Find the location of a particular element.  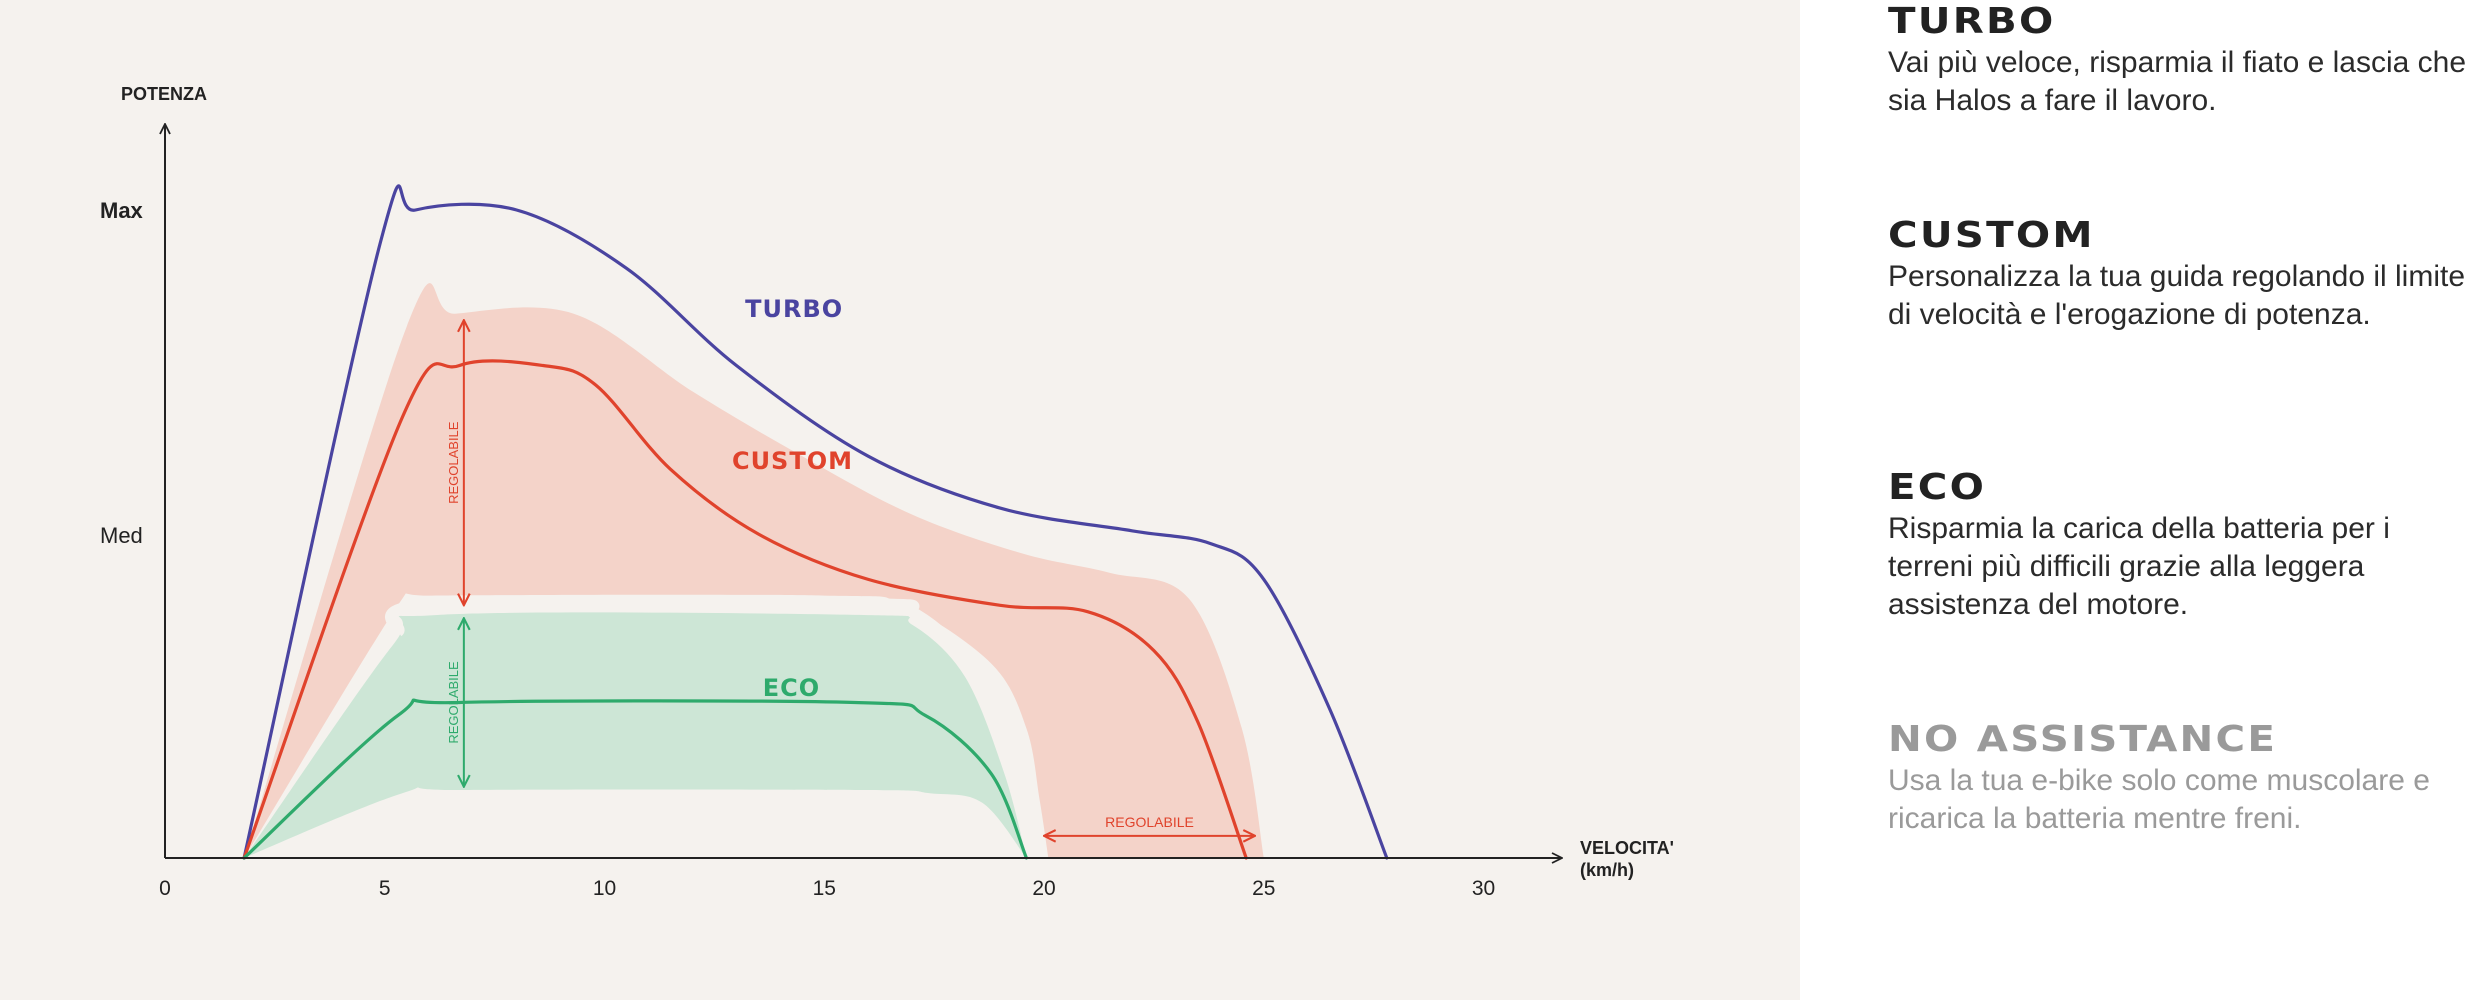

y-tick-label-med: Med is located at coordinates (121, 535).